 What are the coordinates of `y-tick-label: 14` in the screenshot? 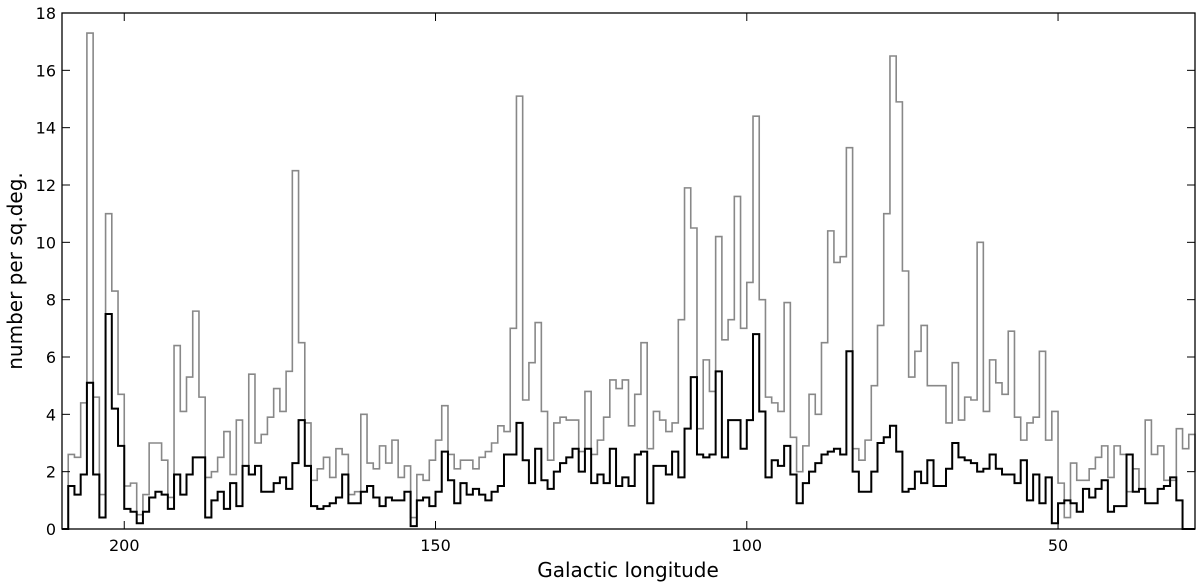 It's located at (46, 128).